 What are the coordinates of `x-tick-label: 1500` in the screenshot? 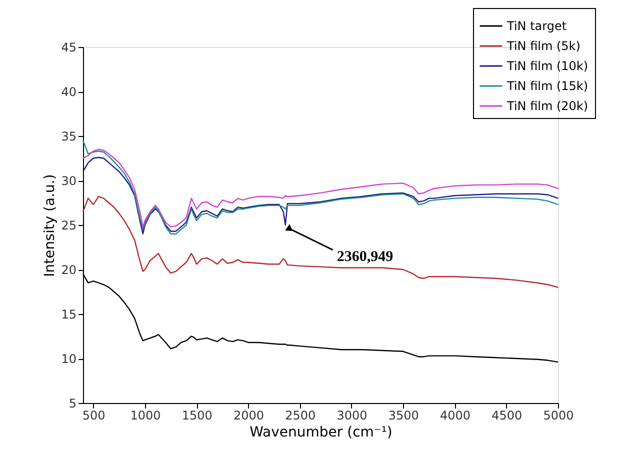 It's located at (197, 415).